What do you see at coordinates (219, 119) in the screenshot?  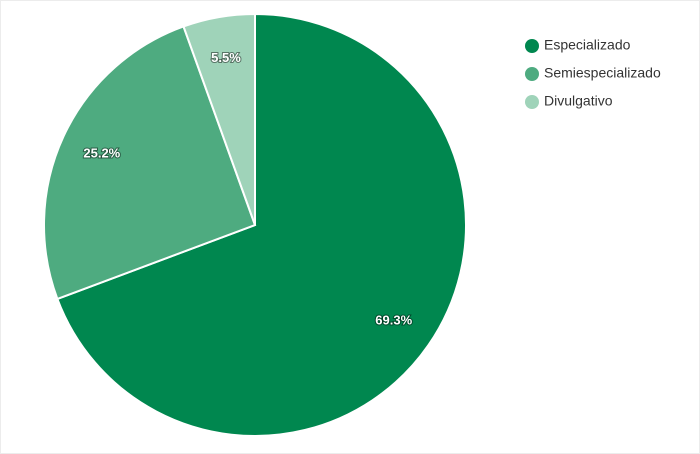 I see `pie-slice` at bounding box center [219, 119].